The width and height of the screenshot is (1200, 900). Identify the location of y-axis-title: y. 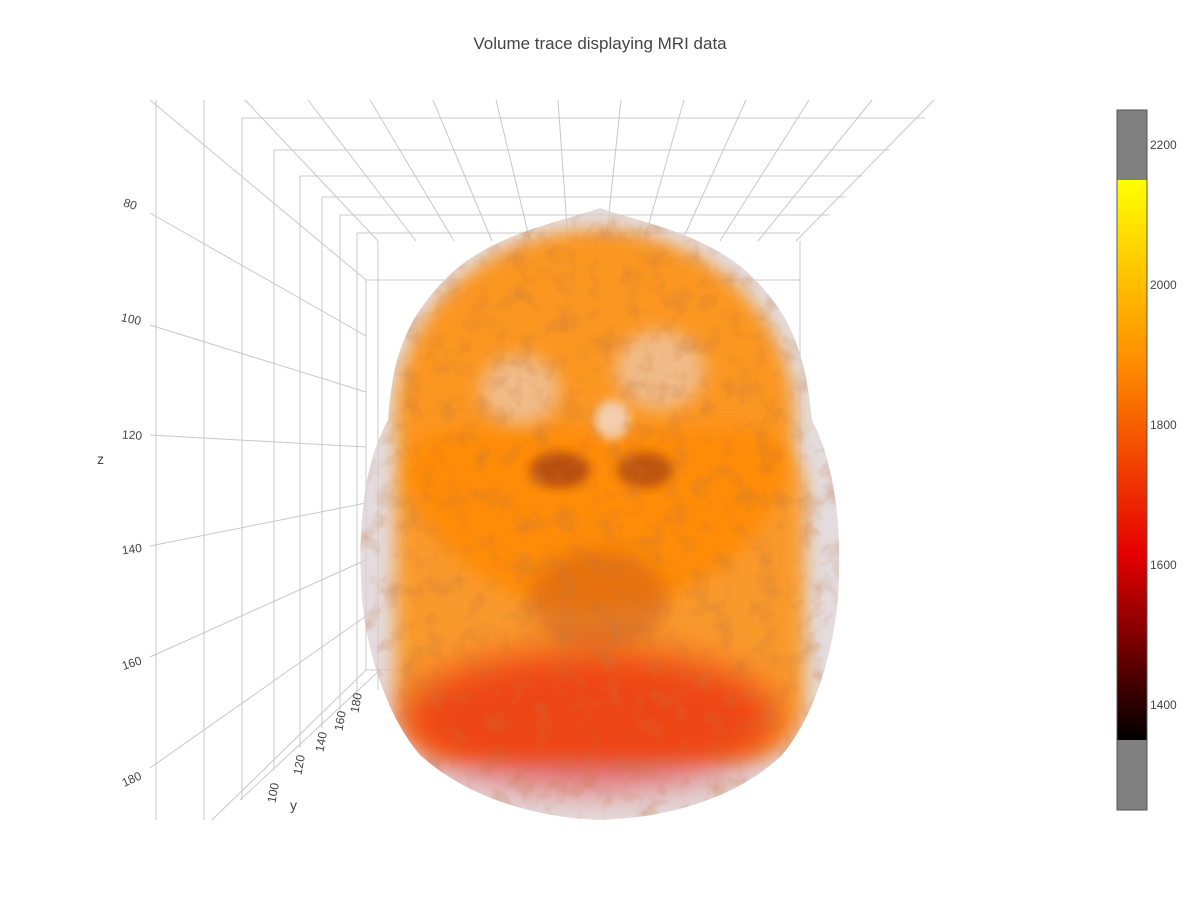
(293, 805).